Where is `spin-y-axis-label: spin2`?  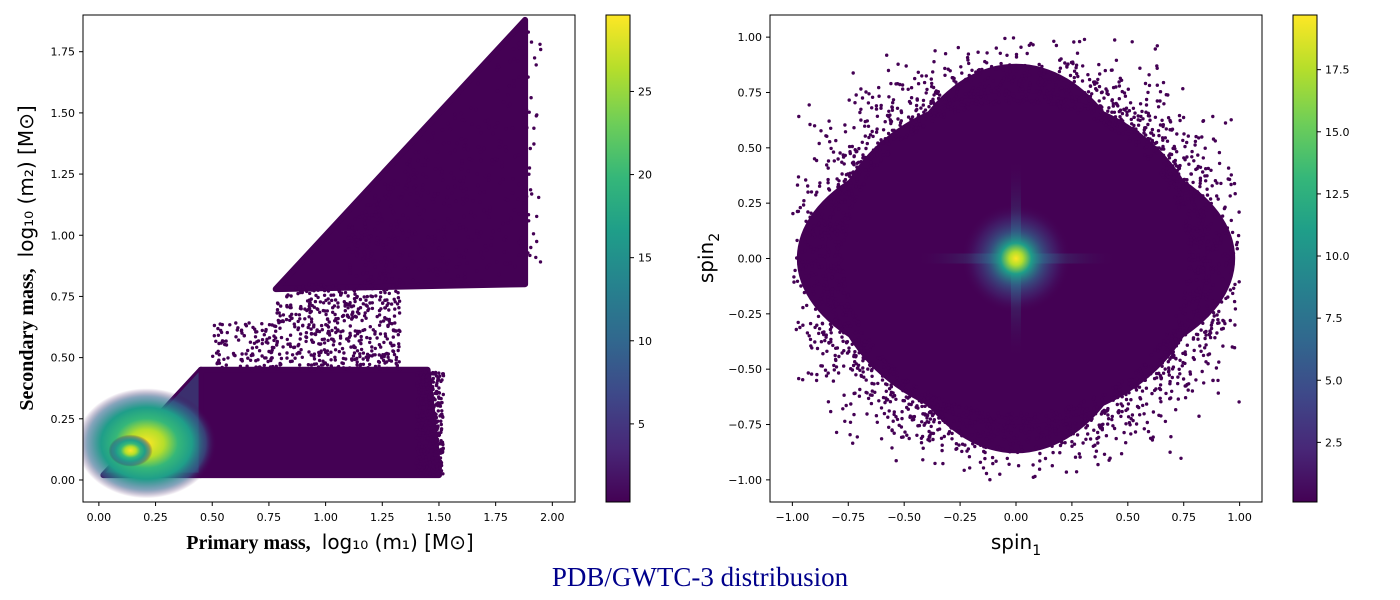
spin-y-axis-label: spin2 is located at coordinates (708, 258).